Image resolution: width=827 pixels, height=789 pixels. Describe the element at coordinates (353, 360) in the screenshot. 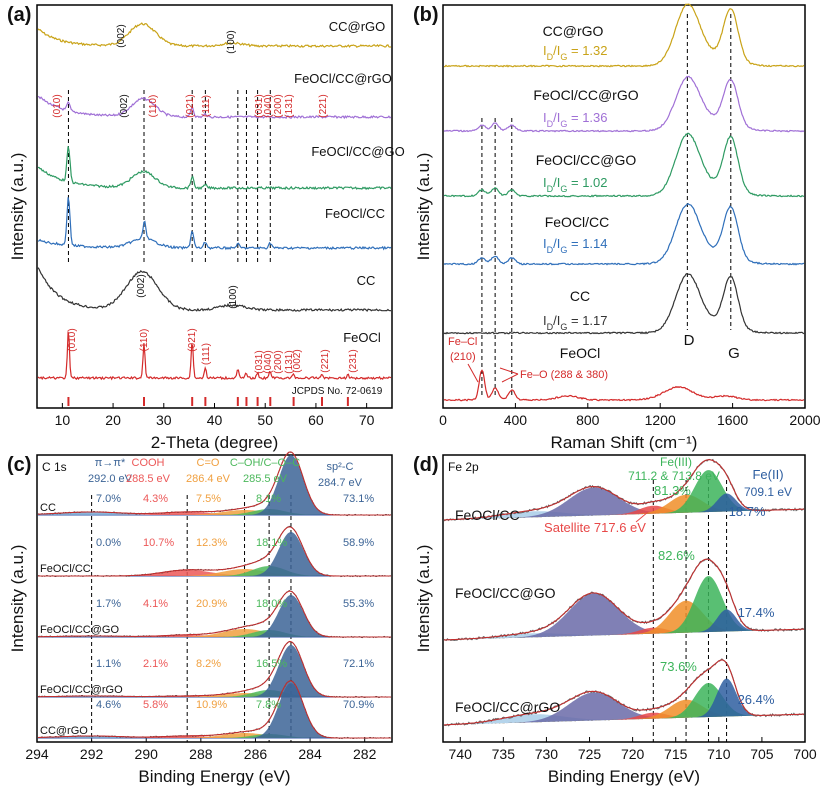

I see `xrd-peak-label: (231)` at that location.